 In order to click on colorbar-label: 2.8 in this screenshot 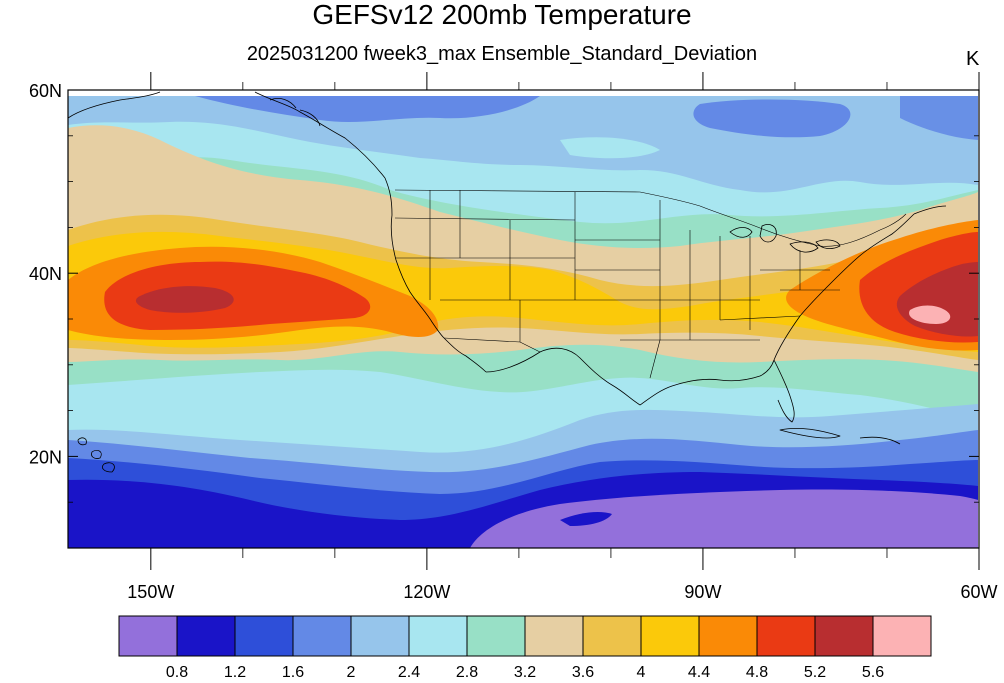, I will do `click(467, 672)`.